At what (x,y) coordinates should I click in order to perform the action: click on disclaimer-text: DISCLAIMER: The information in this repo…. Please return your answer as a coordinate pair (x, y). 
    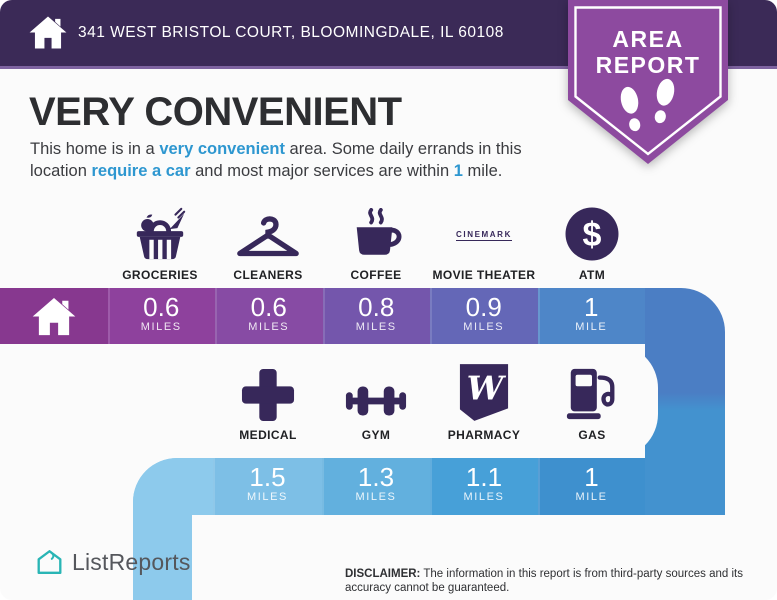
    Looking at the image, I should click on (551, 581).